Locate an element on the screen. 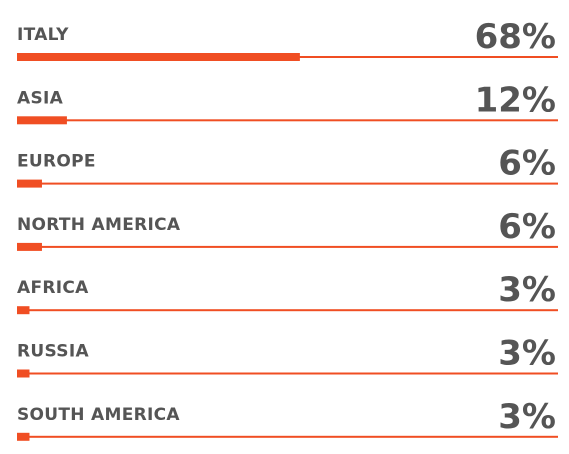 The width and height of the screenshot is (569, 454). category-label: ASIA is located at coordinates (40, 98).